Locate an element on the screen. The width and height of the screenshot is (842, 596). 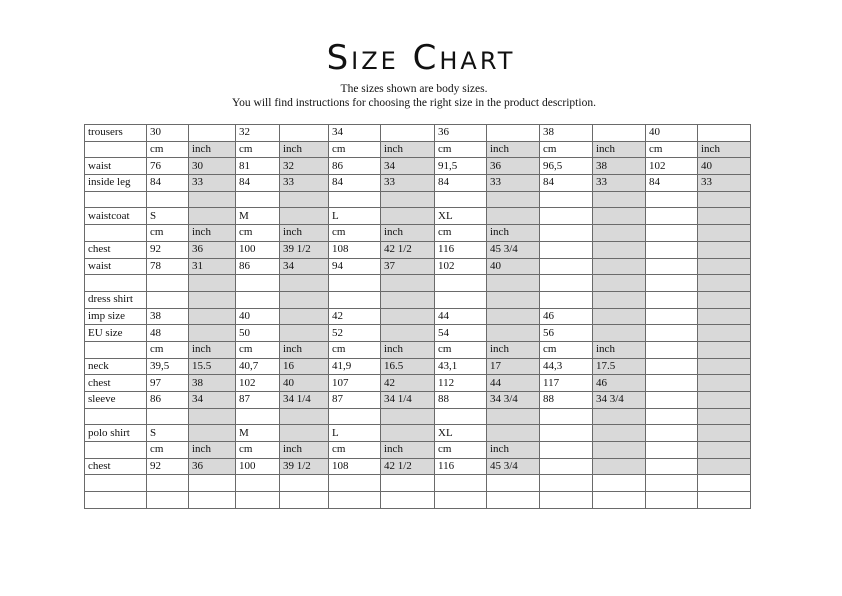
table-cell: 16.5 is located at coordinates (407, 366).